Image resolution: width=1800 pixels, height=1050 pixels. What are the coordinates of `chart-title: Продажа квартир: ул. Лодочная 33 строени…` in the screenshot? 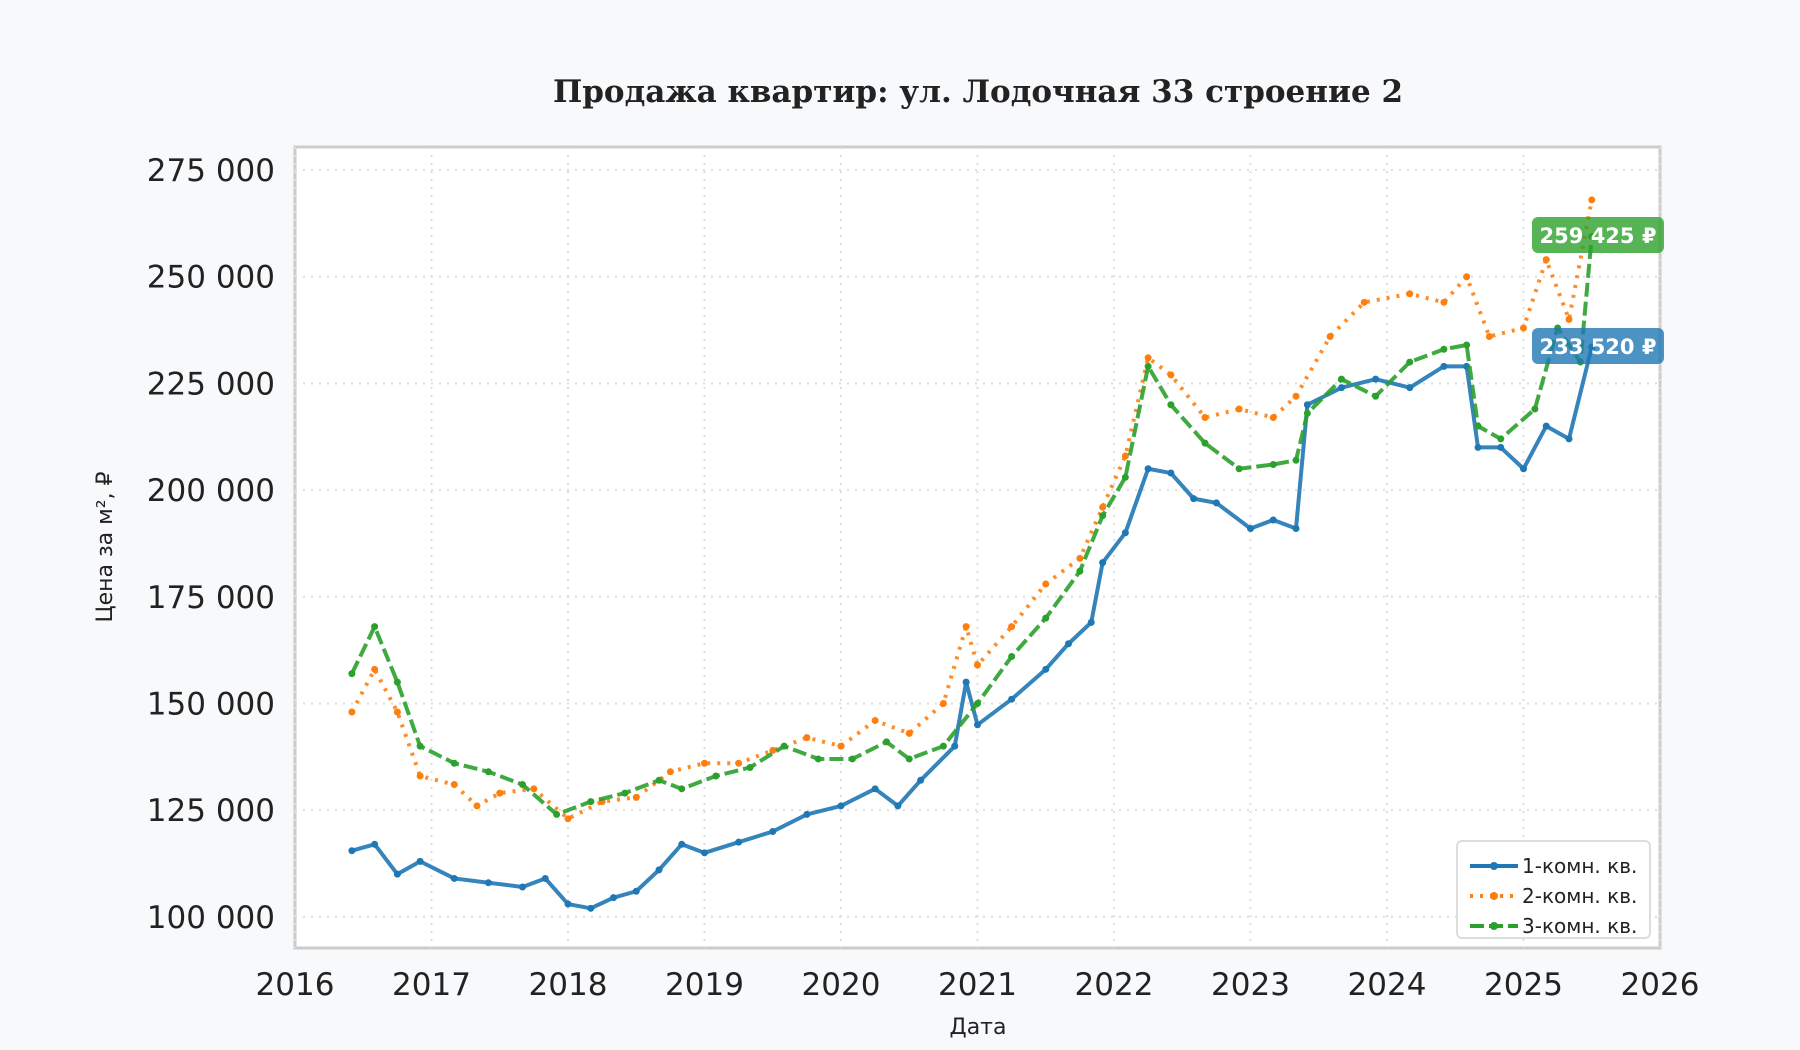 It's located at (978, 92).